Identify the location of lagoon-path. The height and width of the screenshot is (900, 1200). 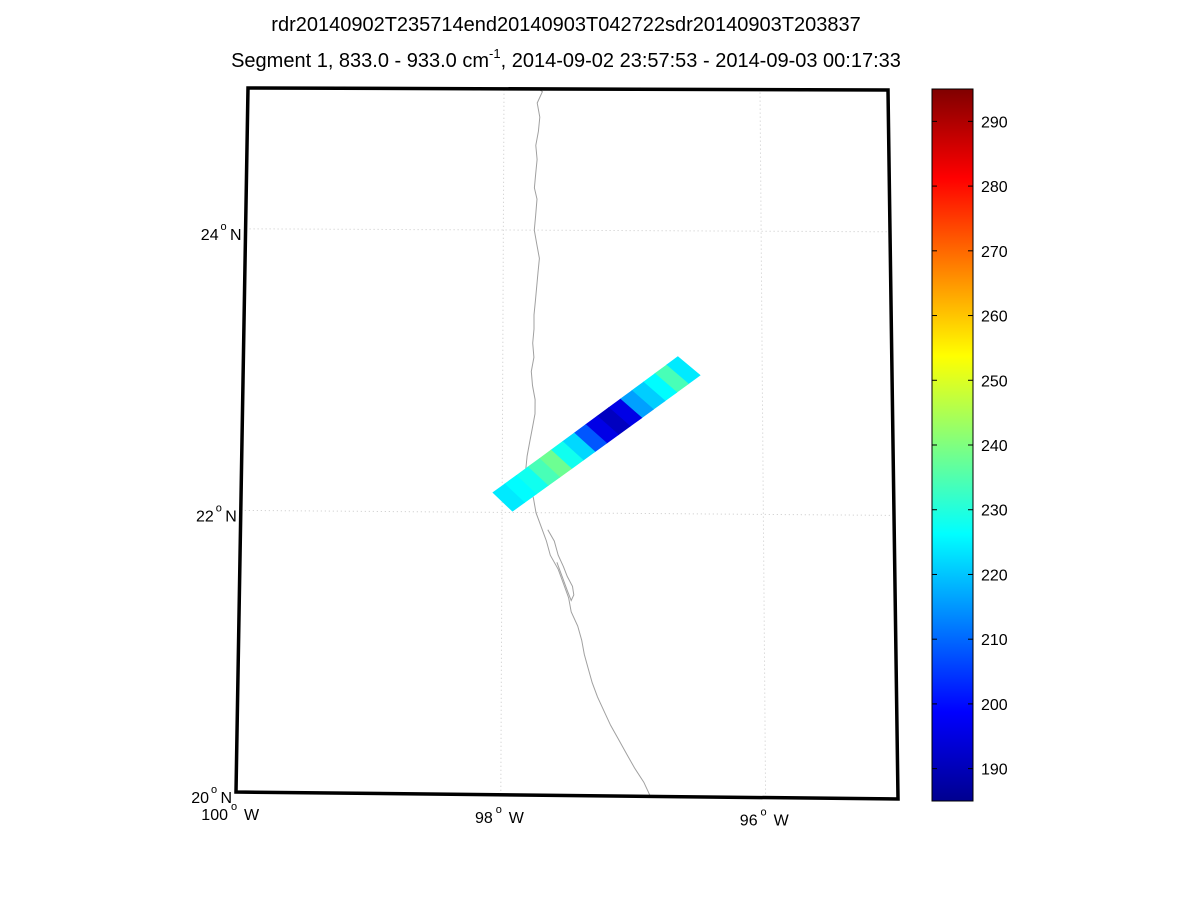
(561, 565).